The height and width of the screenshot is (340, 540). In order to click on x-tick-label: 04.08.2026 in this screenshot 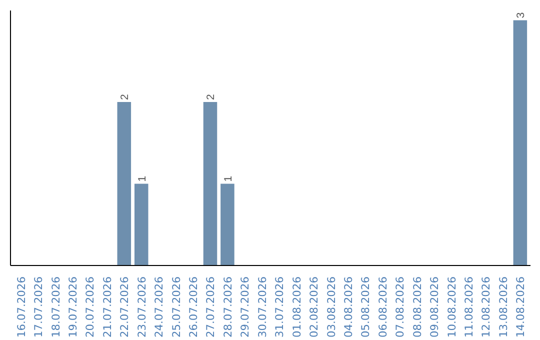, I will do `click(348, 307)`.